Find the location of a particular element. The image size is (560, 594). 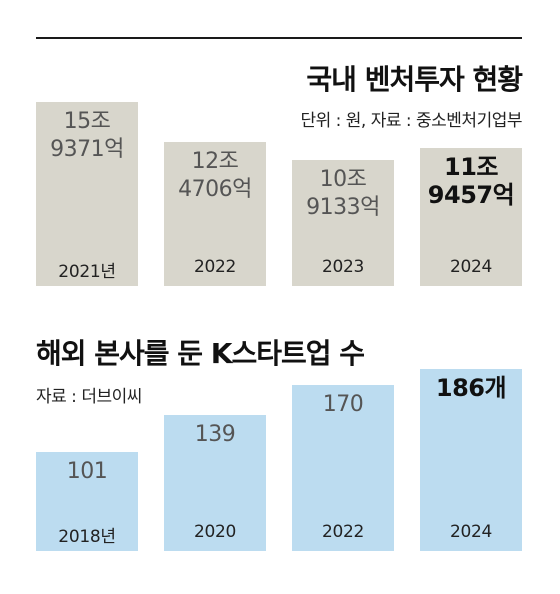

chart2-category-label: 2018년 is located at coordinates (87, 537).